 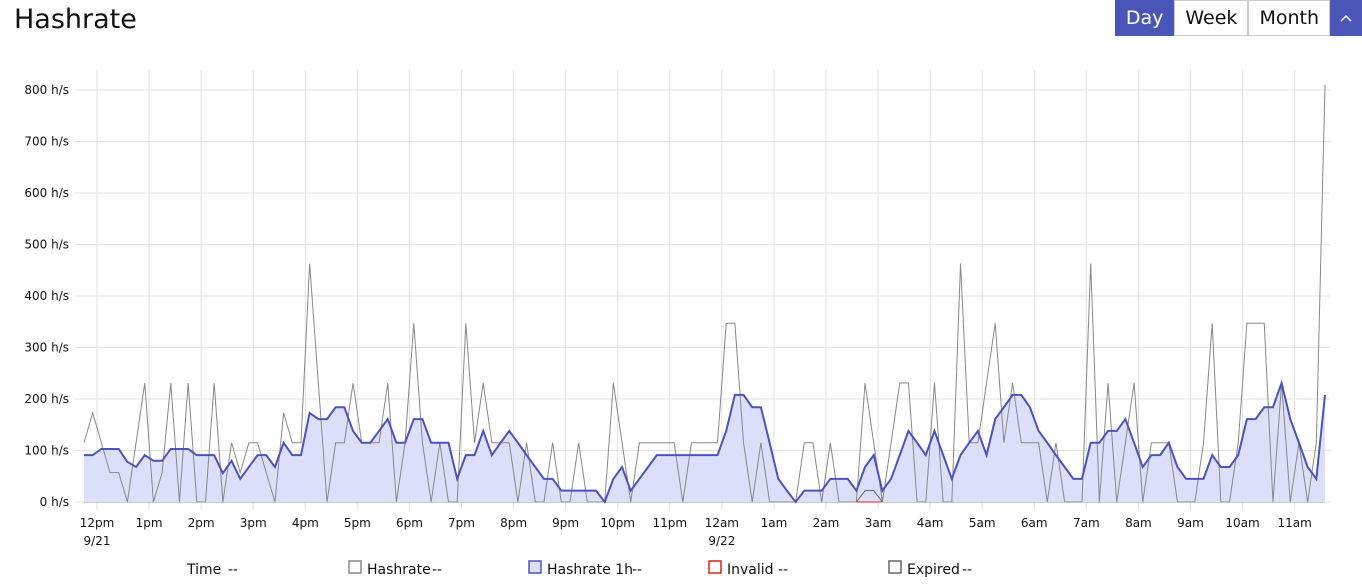 I want to click on x-tick-label: 4pm, so click(x=305, y=523).